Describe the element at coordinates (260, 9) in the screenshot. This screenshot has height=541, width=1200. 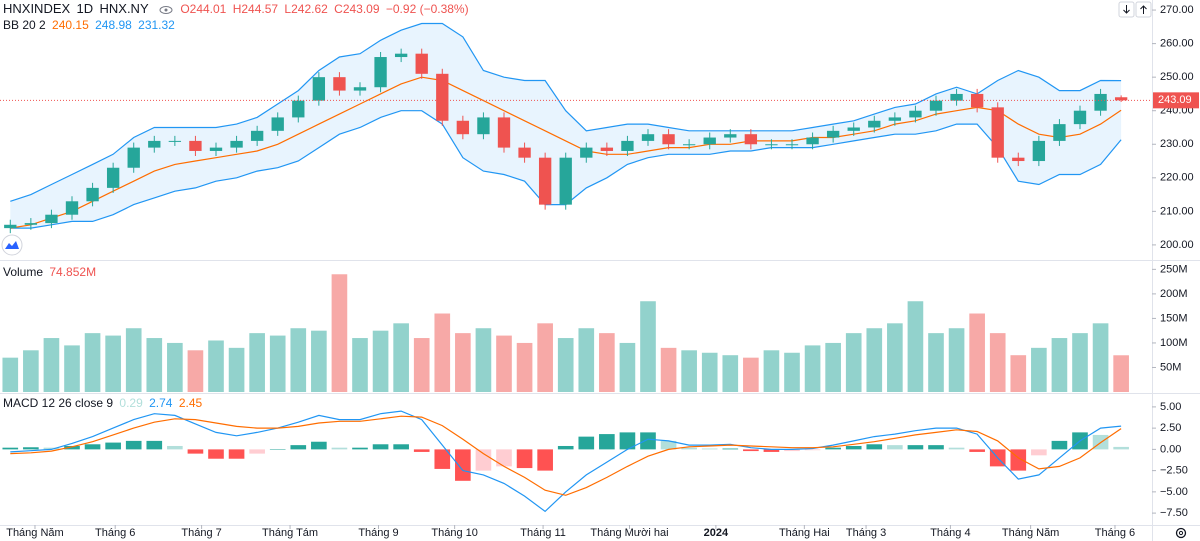
I see `high-value: 244.57` at that location.